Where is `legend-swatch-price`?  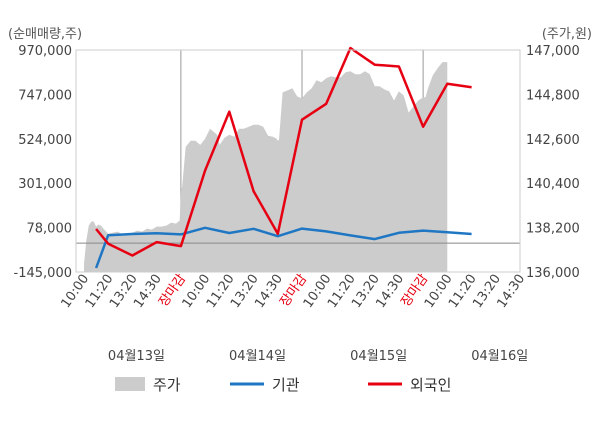 legend-swatch-price is located at coordinates (130, 384).